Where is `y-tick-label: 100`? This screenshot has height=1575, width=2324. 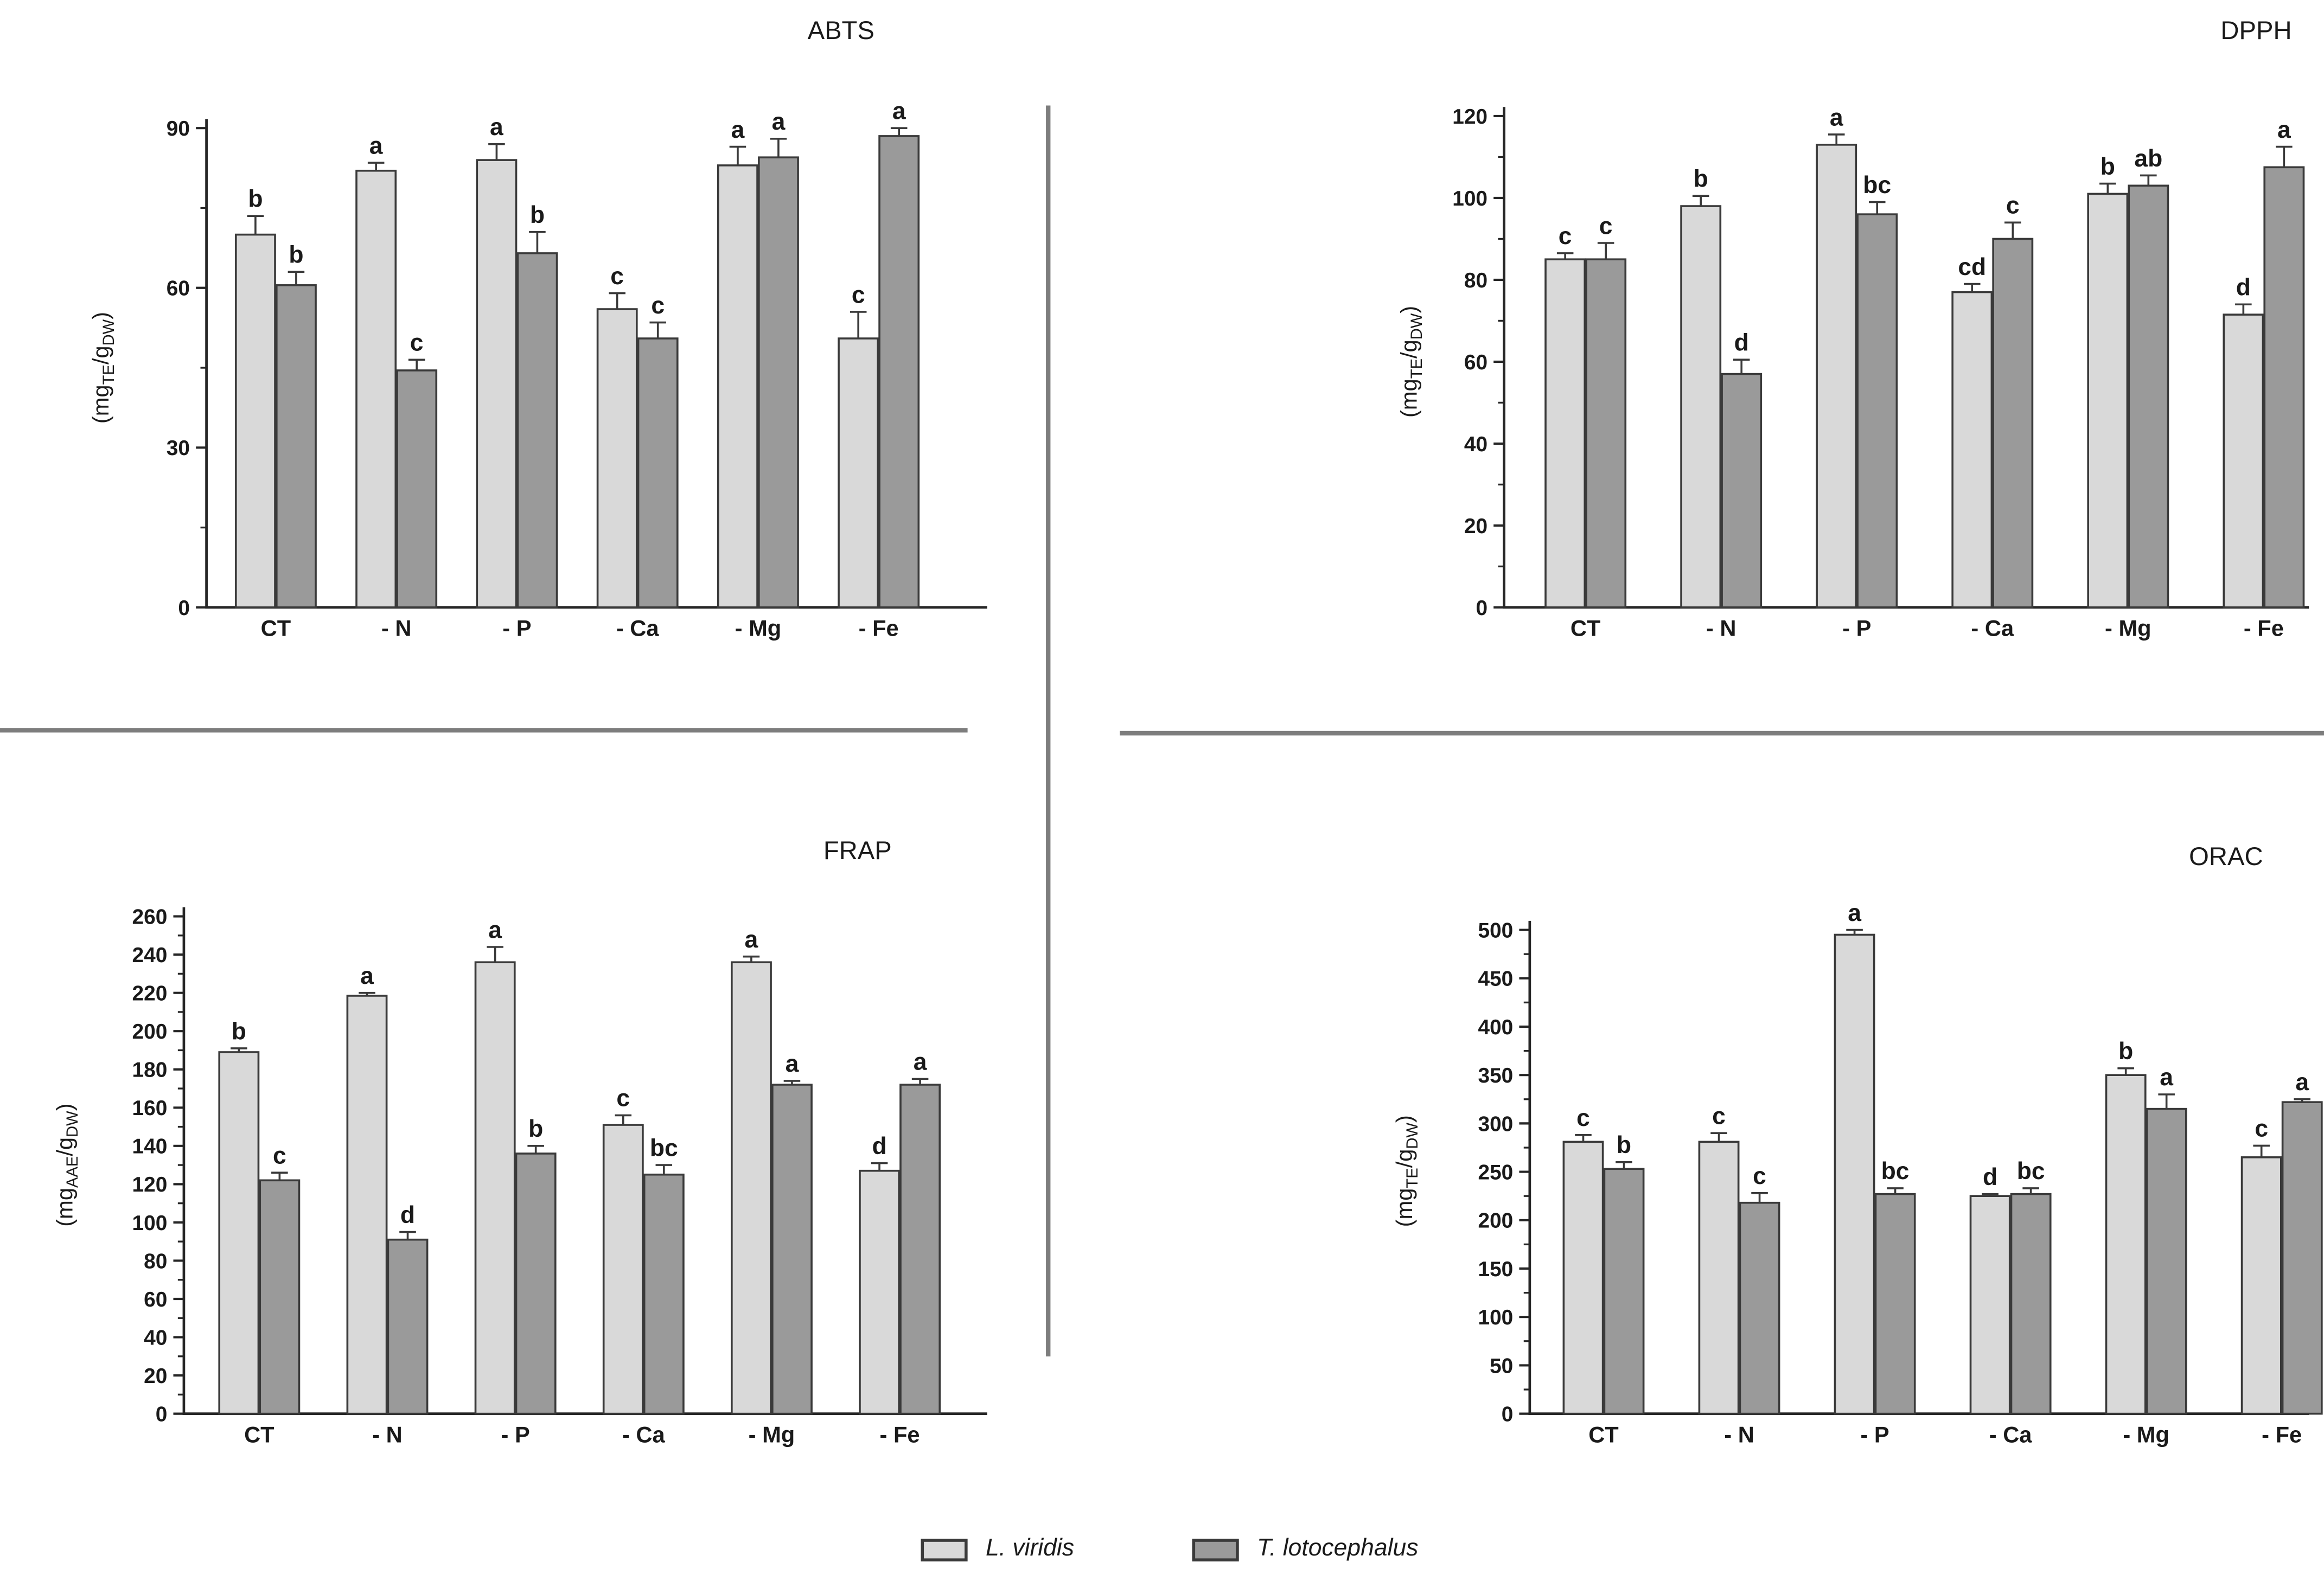 y-tick-label: 100 is located at coordinates (1469, 198).